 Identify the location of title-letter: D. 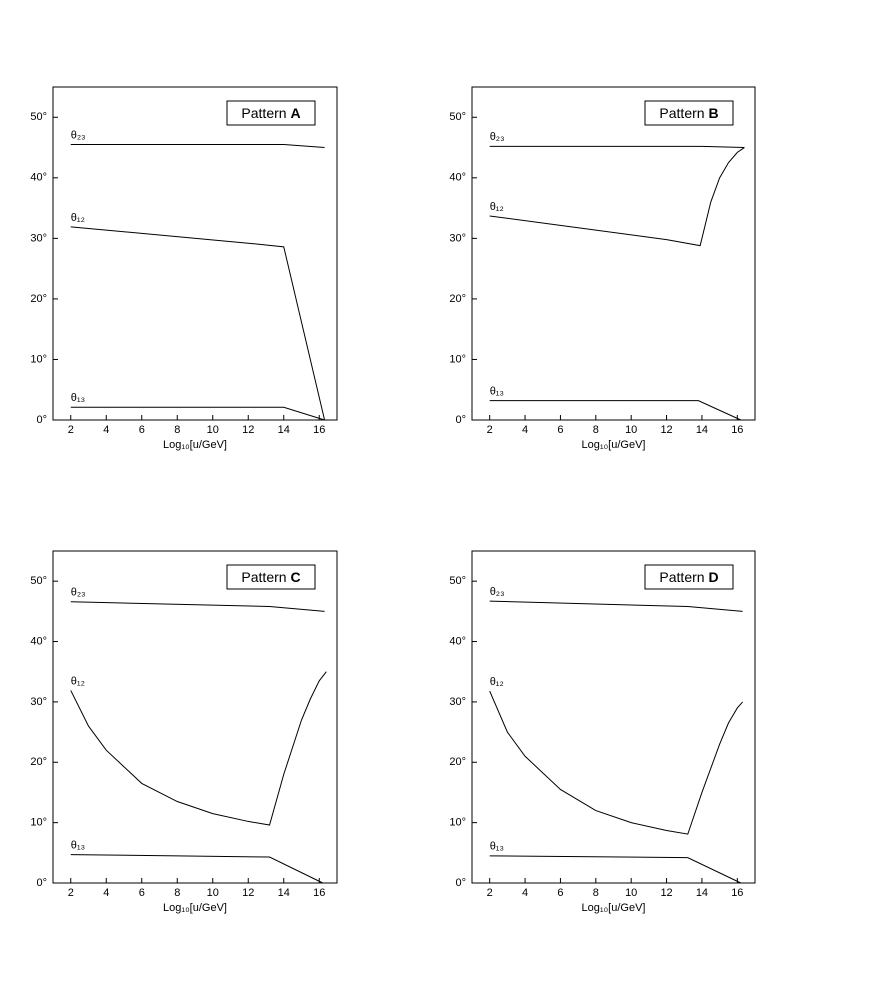
(713, 577).